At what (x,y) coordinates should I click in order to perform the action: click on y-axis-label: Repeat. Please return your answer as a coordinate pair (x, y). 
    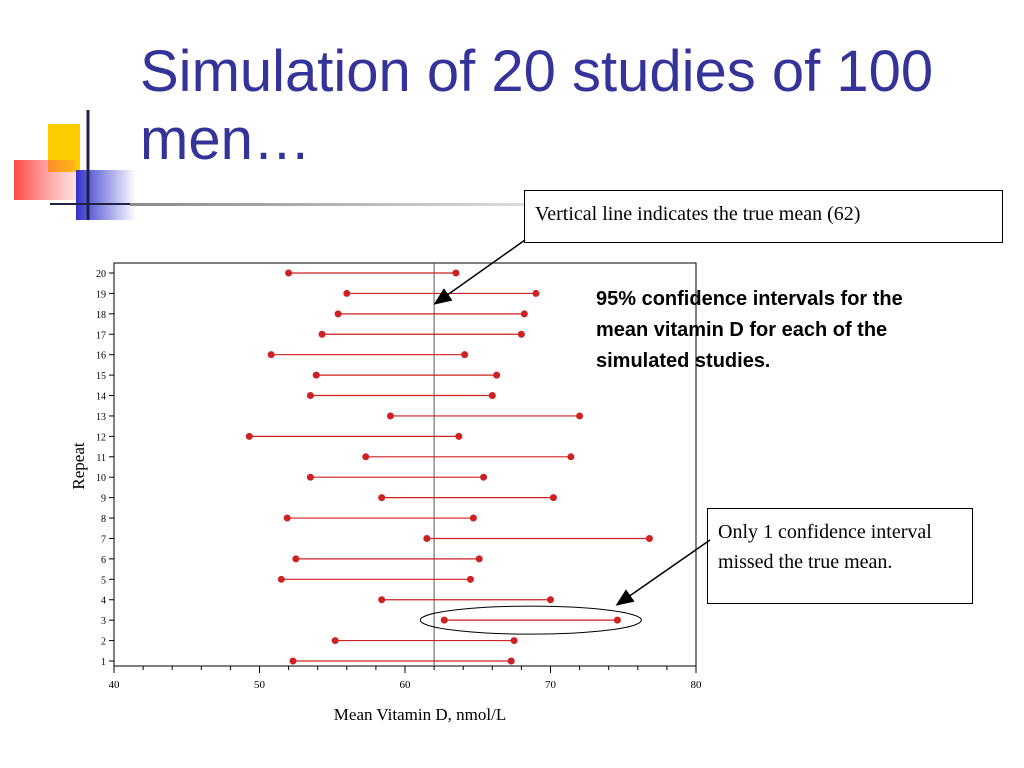
    Looking at the image, I should click on (78, 465).